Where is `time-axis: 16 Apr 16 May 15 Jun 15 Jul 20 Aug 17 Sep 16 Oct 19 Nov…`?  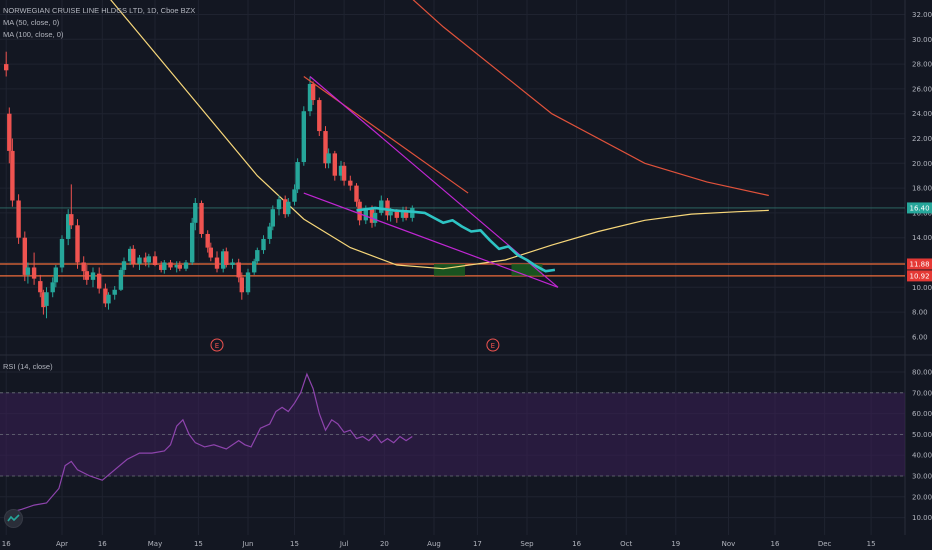 time-axis: 16 Apr 16 May 15 Jun 15 Jul 20 Aug 17 Sep 16 Oct 19 Nov… is located at coordinates (439, 544).